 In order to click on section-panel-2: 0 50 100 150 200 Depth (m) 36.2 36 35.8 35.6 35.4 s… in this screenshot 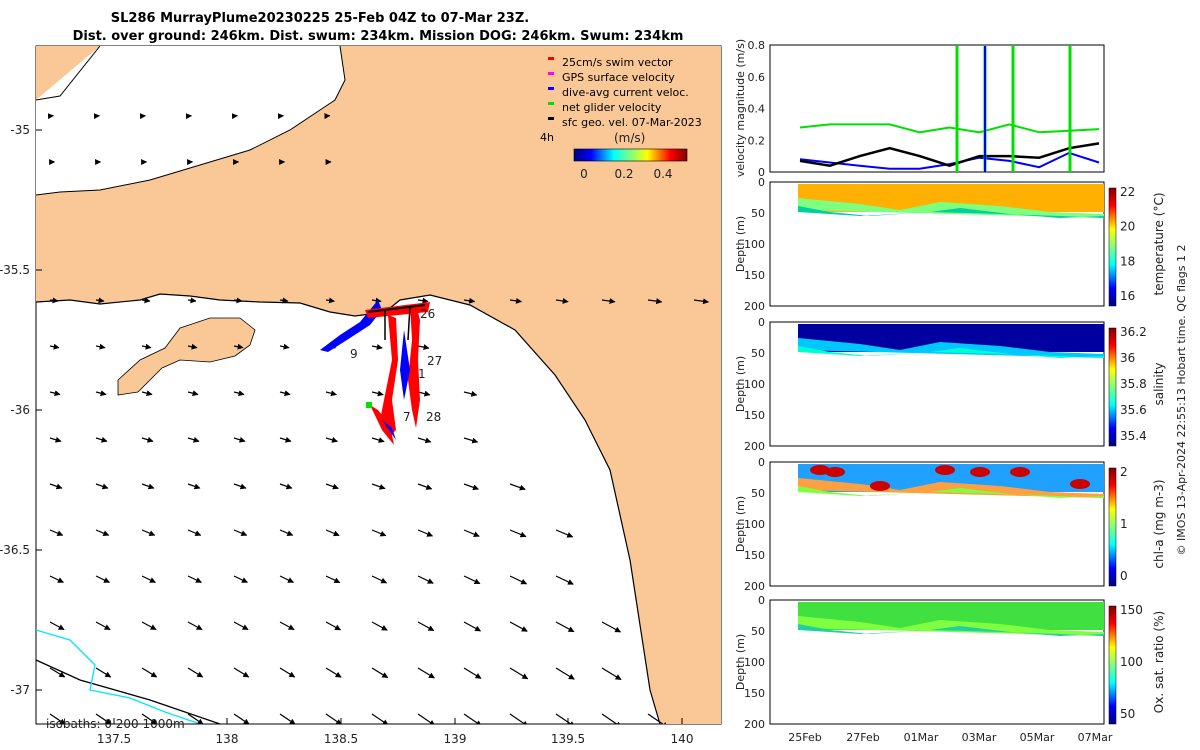, I will do `click(950, 384)`.